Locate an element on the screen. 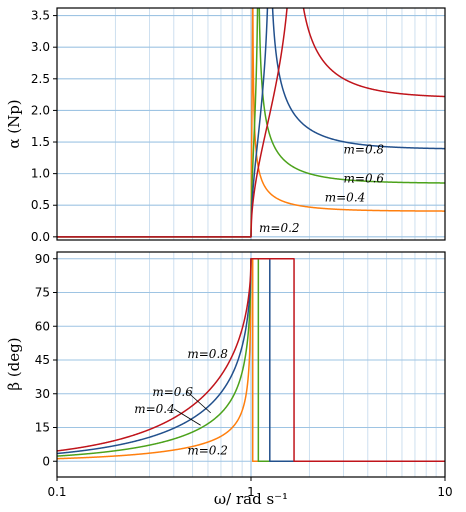 This screenshot has height=512, width=466. frequency-x-label: ω/ rad s⁻¹ is located at coordinates (251, 499).